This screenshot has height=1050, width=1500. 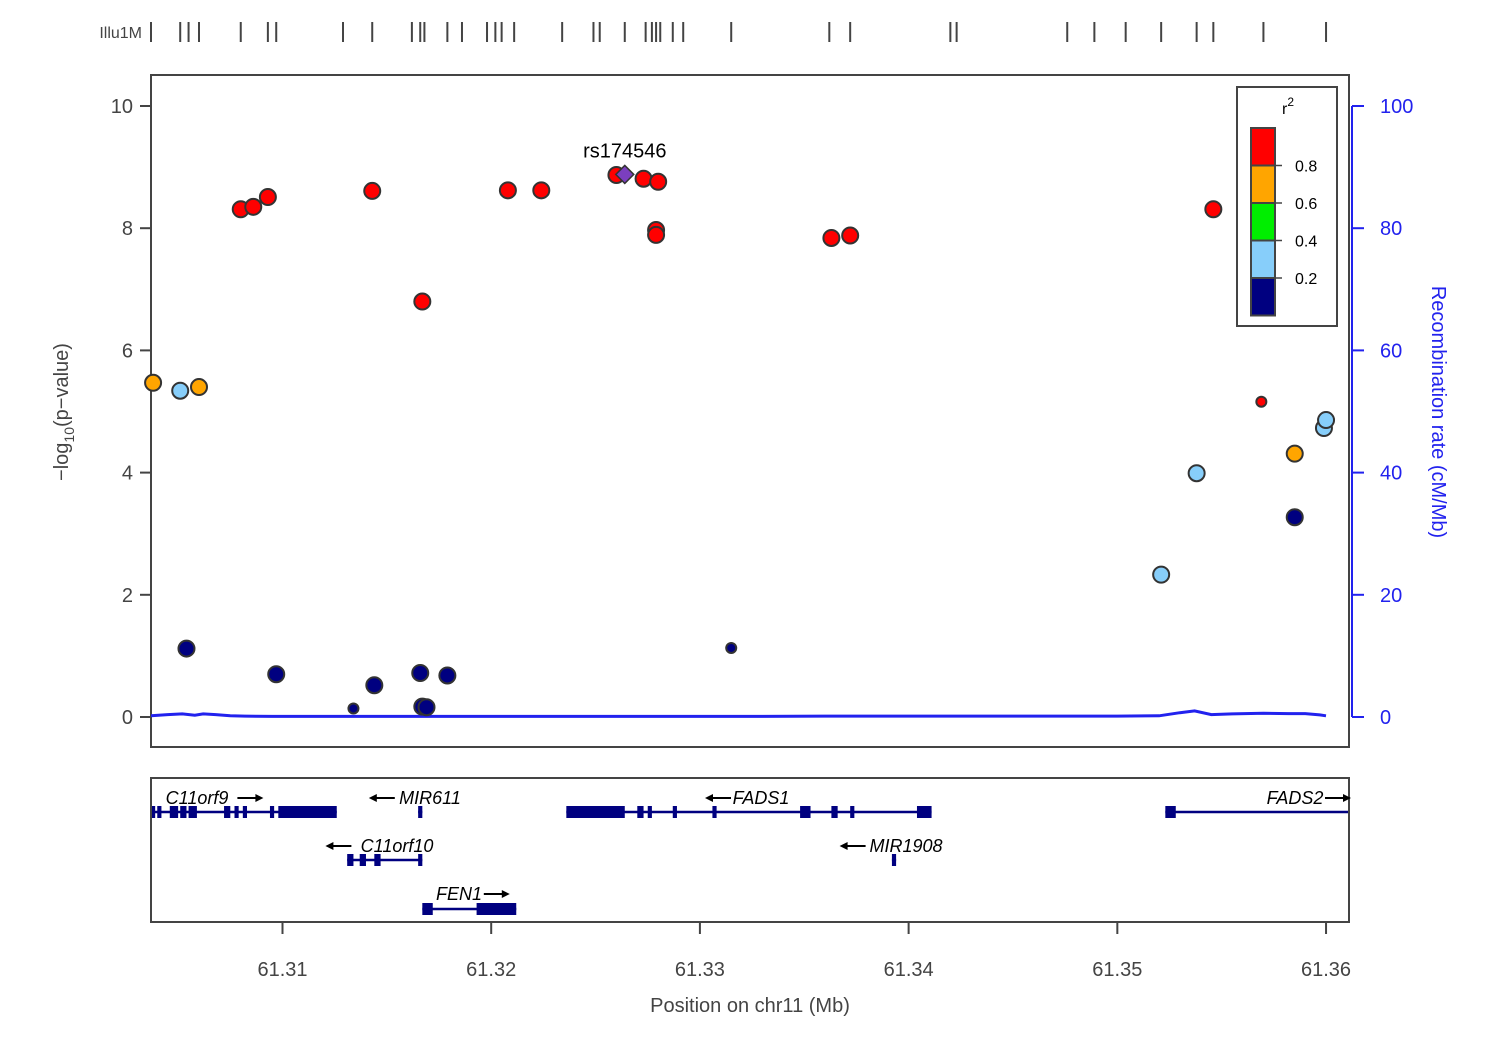 What do you see at coordinates (244, 803) in the screenshot?
I see `gene-c11orf9: C11orf9` at bounding box center [244, 803].